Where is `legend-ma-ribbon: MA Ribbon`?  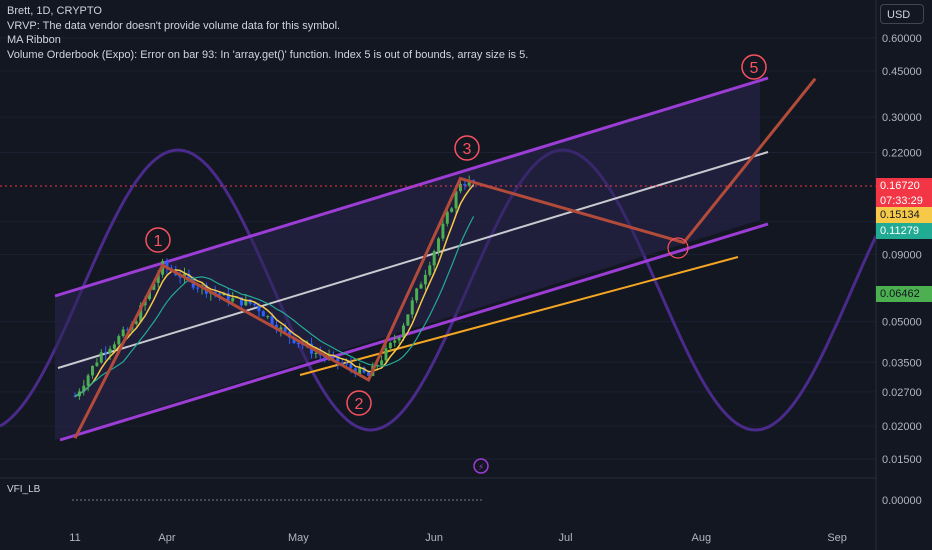
legend-ma-ribbon: MA Ribbon is located at coordinates (34, 40).